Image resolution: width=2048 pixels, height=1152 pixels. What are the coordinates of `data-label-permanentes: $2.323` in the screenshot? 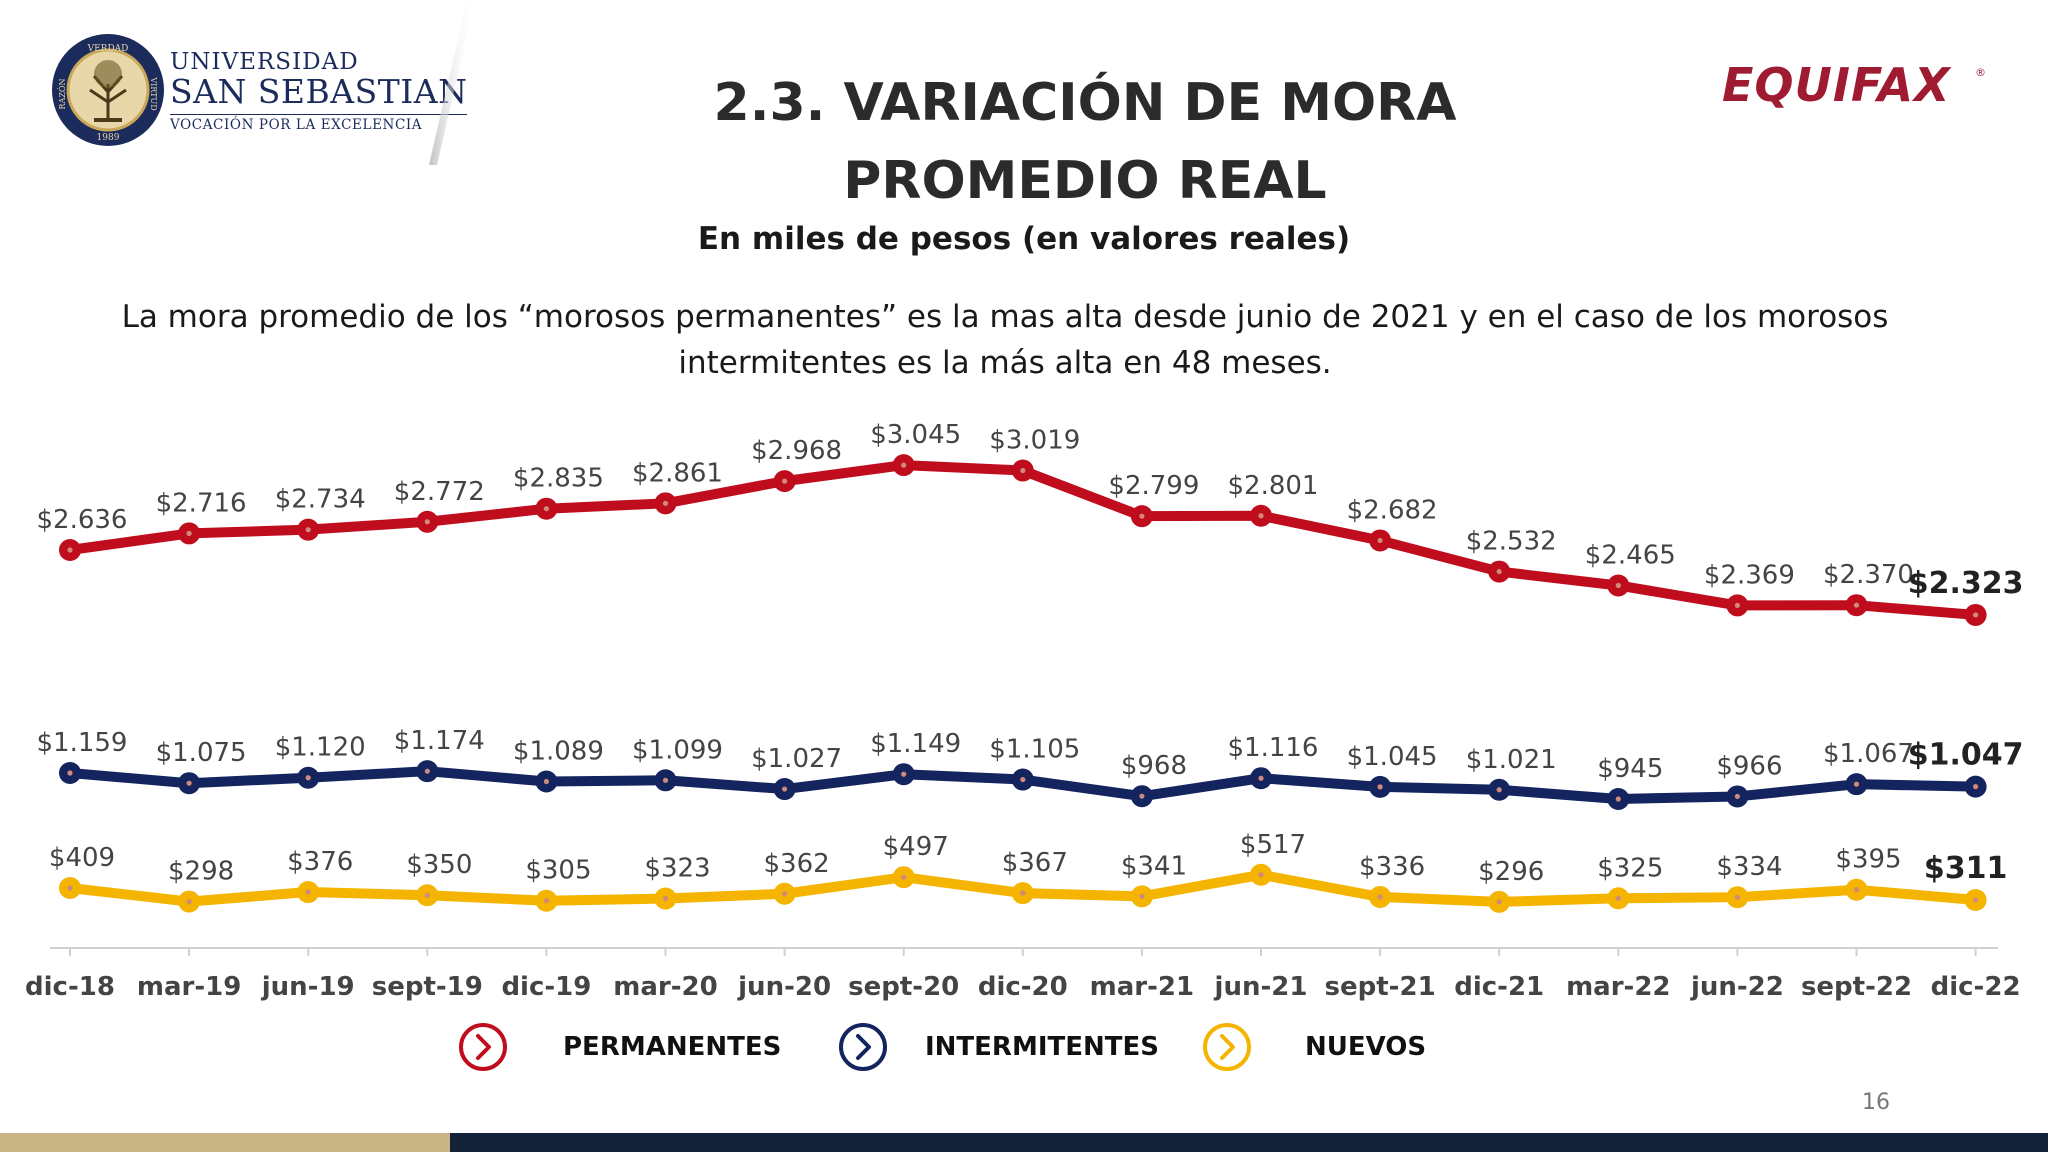 It's located at (1966, 583).